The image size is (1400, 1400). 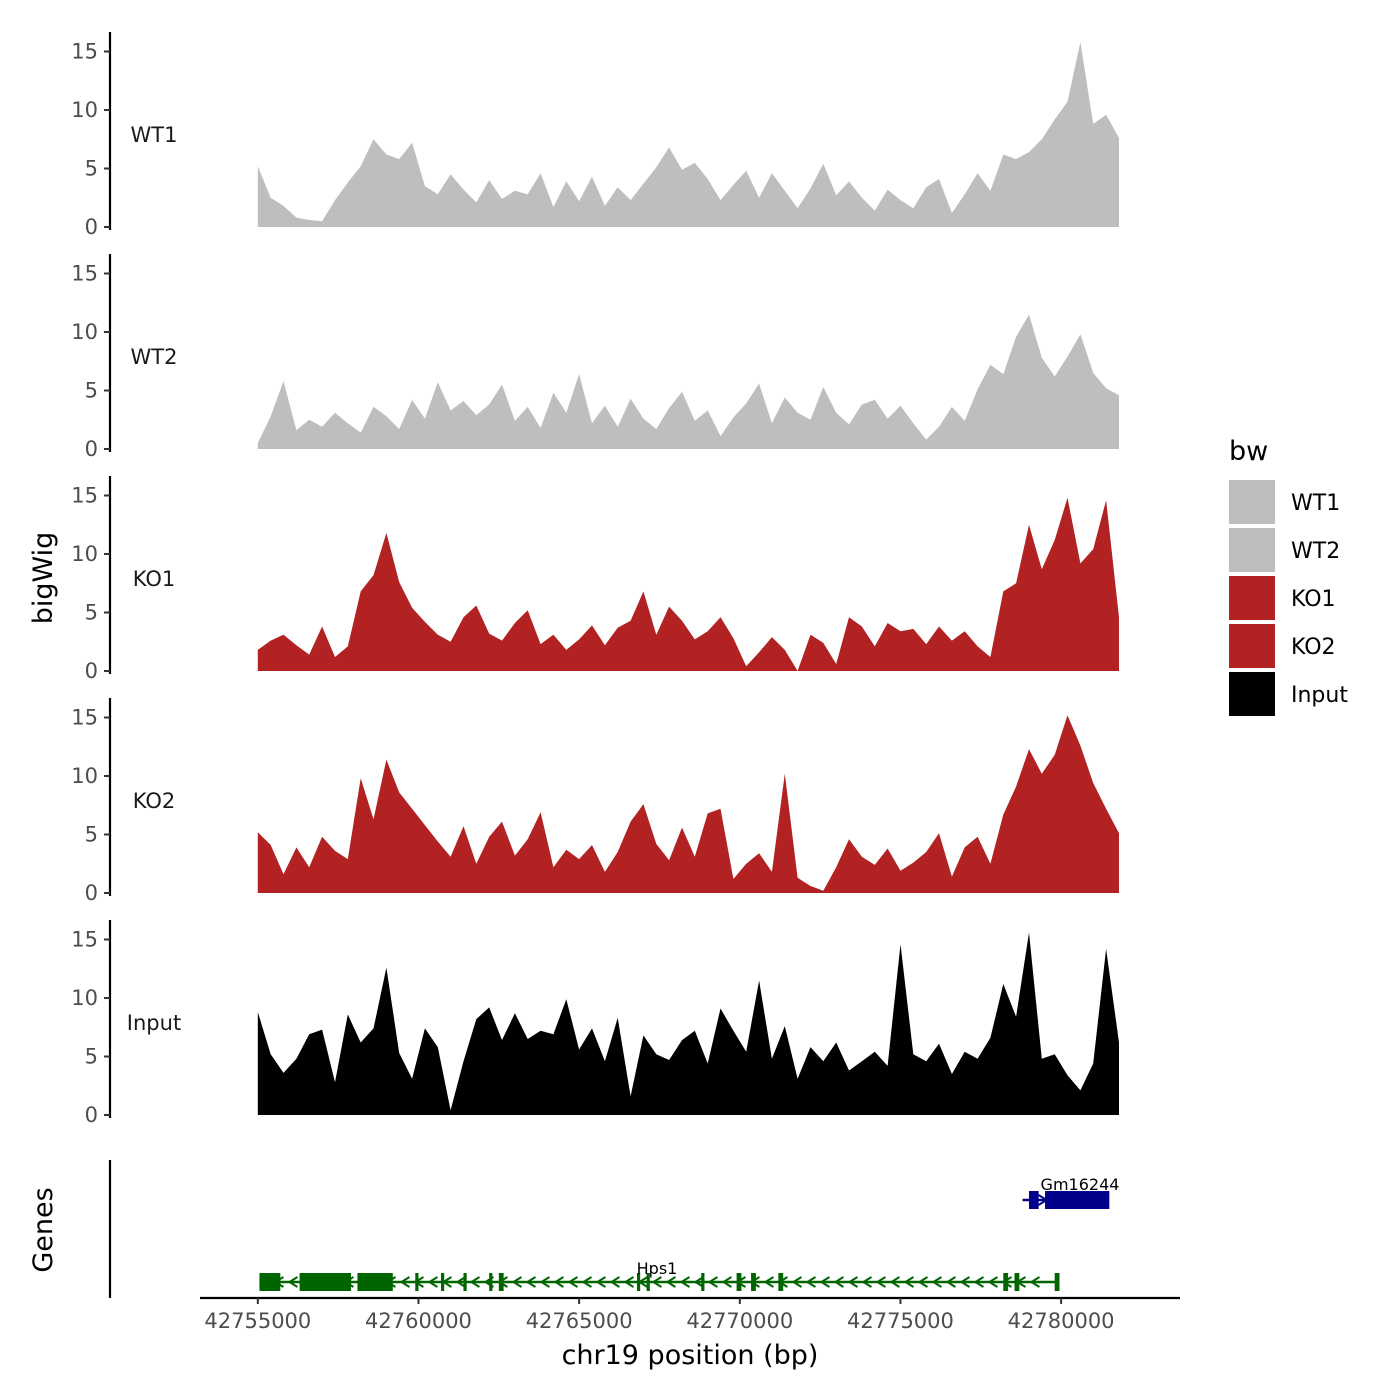 I want to click on track-label-wt2: WT2, so click(x=154, y=357).